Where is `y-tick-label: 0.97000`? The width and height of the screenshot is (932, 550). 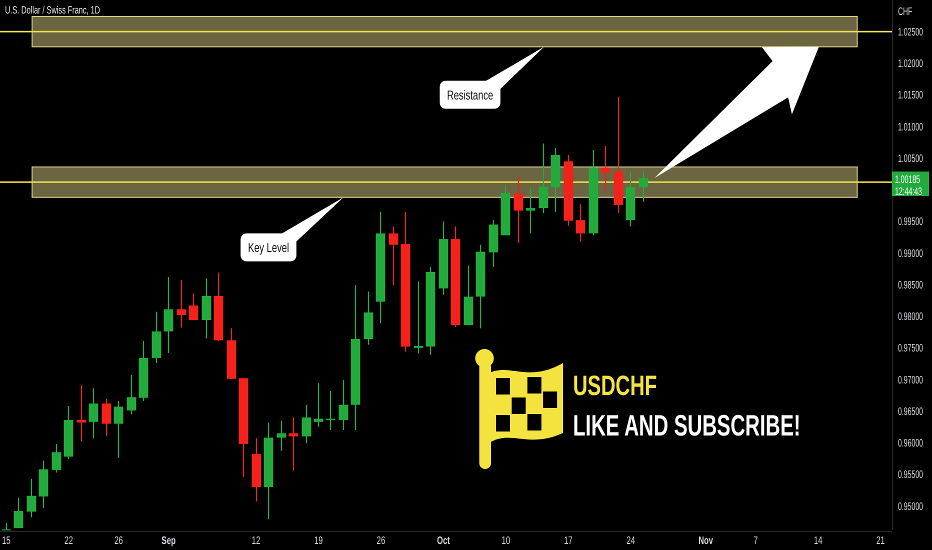
y-tick-label: 0.97000 is located at coordinates (911, 380).